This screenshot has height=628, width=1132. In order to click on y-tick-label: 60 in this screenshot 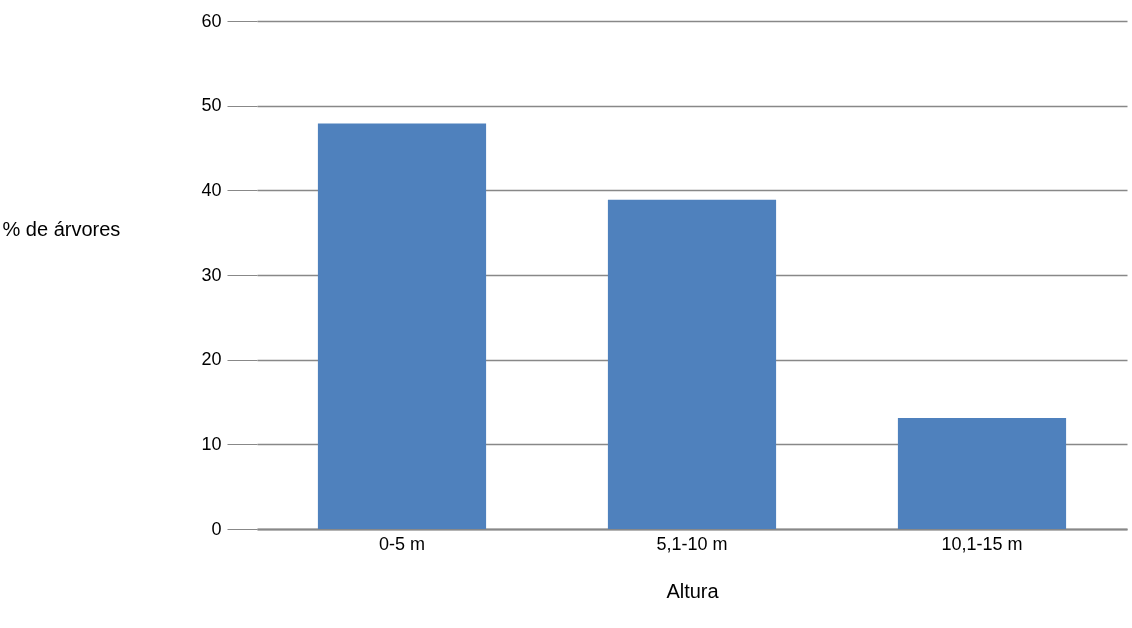, I will do `click(211, 20)`.